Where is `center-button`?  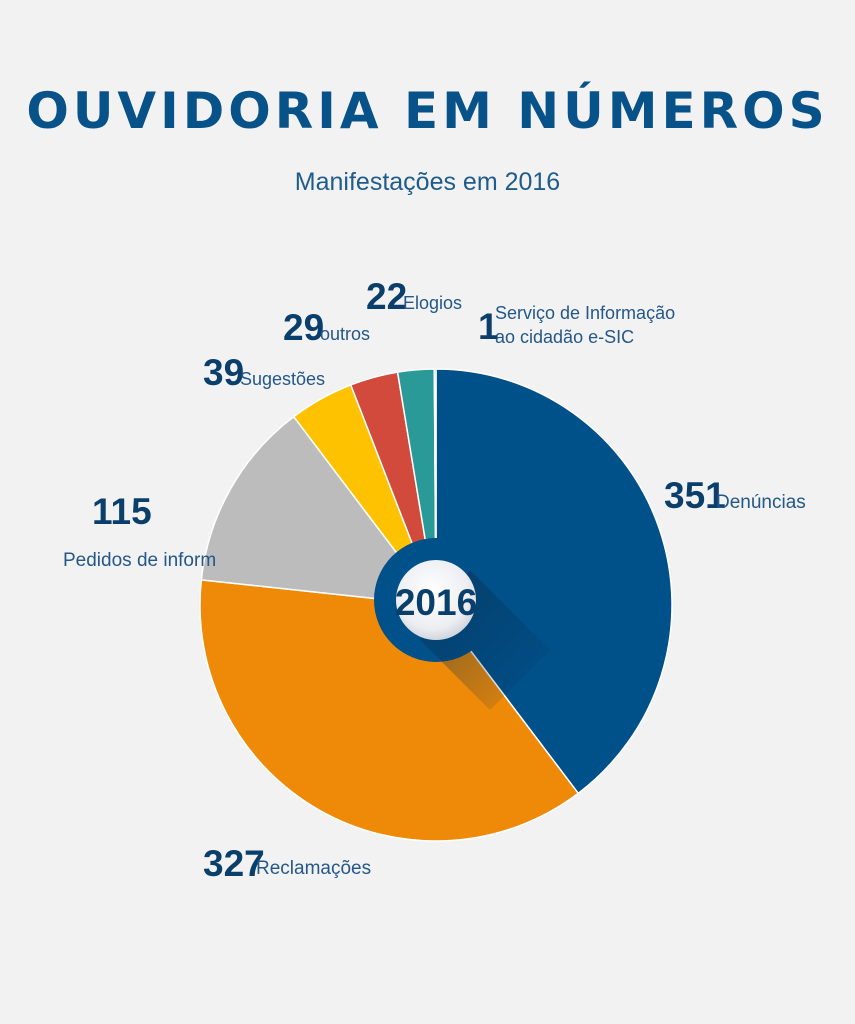
center-button is located at coordinates (436, 600).